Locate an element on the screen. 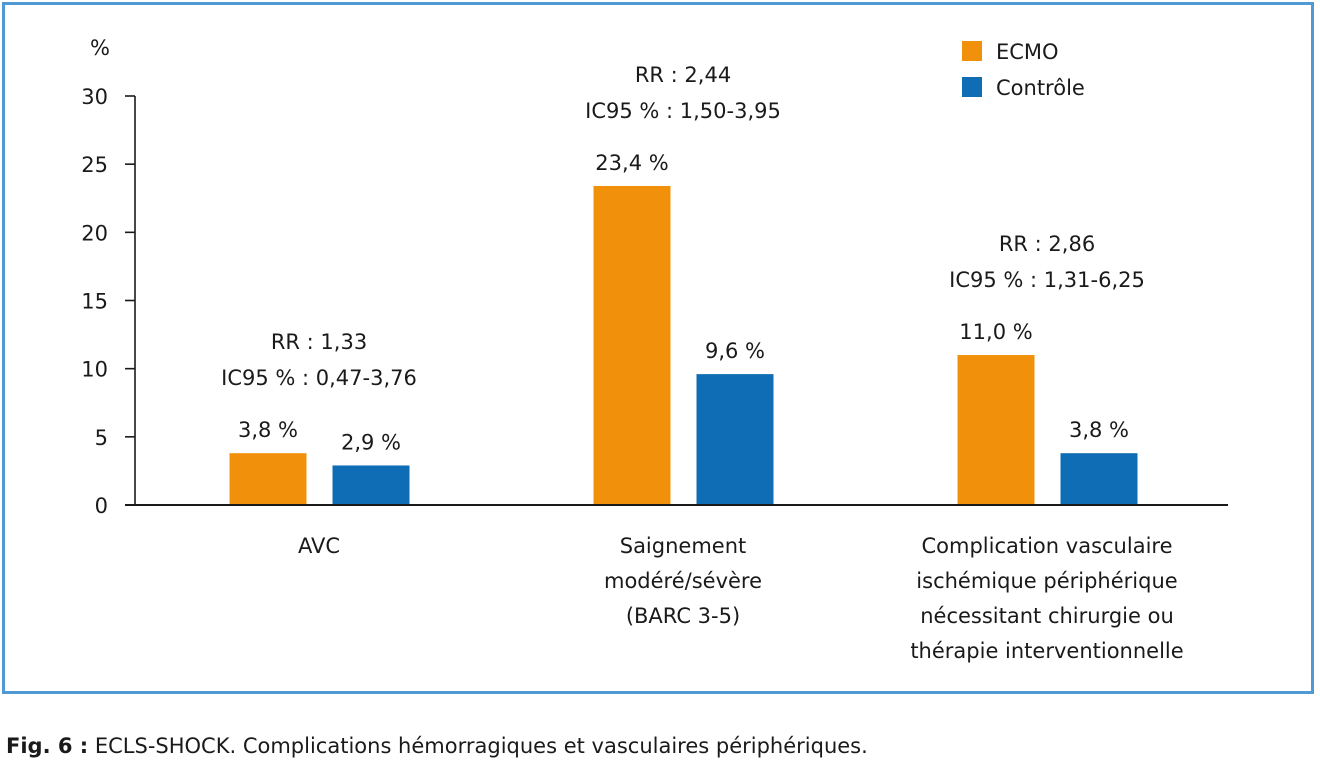 This screenshot has height=766, width=1320. caption-label: Fig. 6 : is located at coordinates (47, 746).